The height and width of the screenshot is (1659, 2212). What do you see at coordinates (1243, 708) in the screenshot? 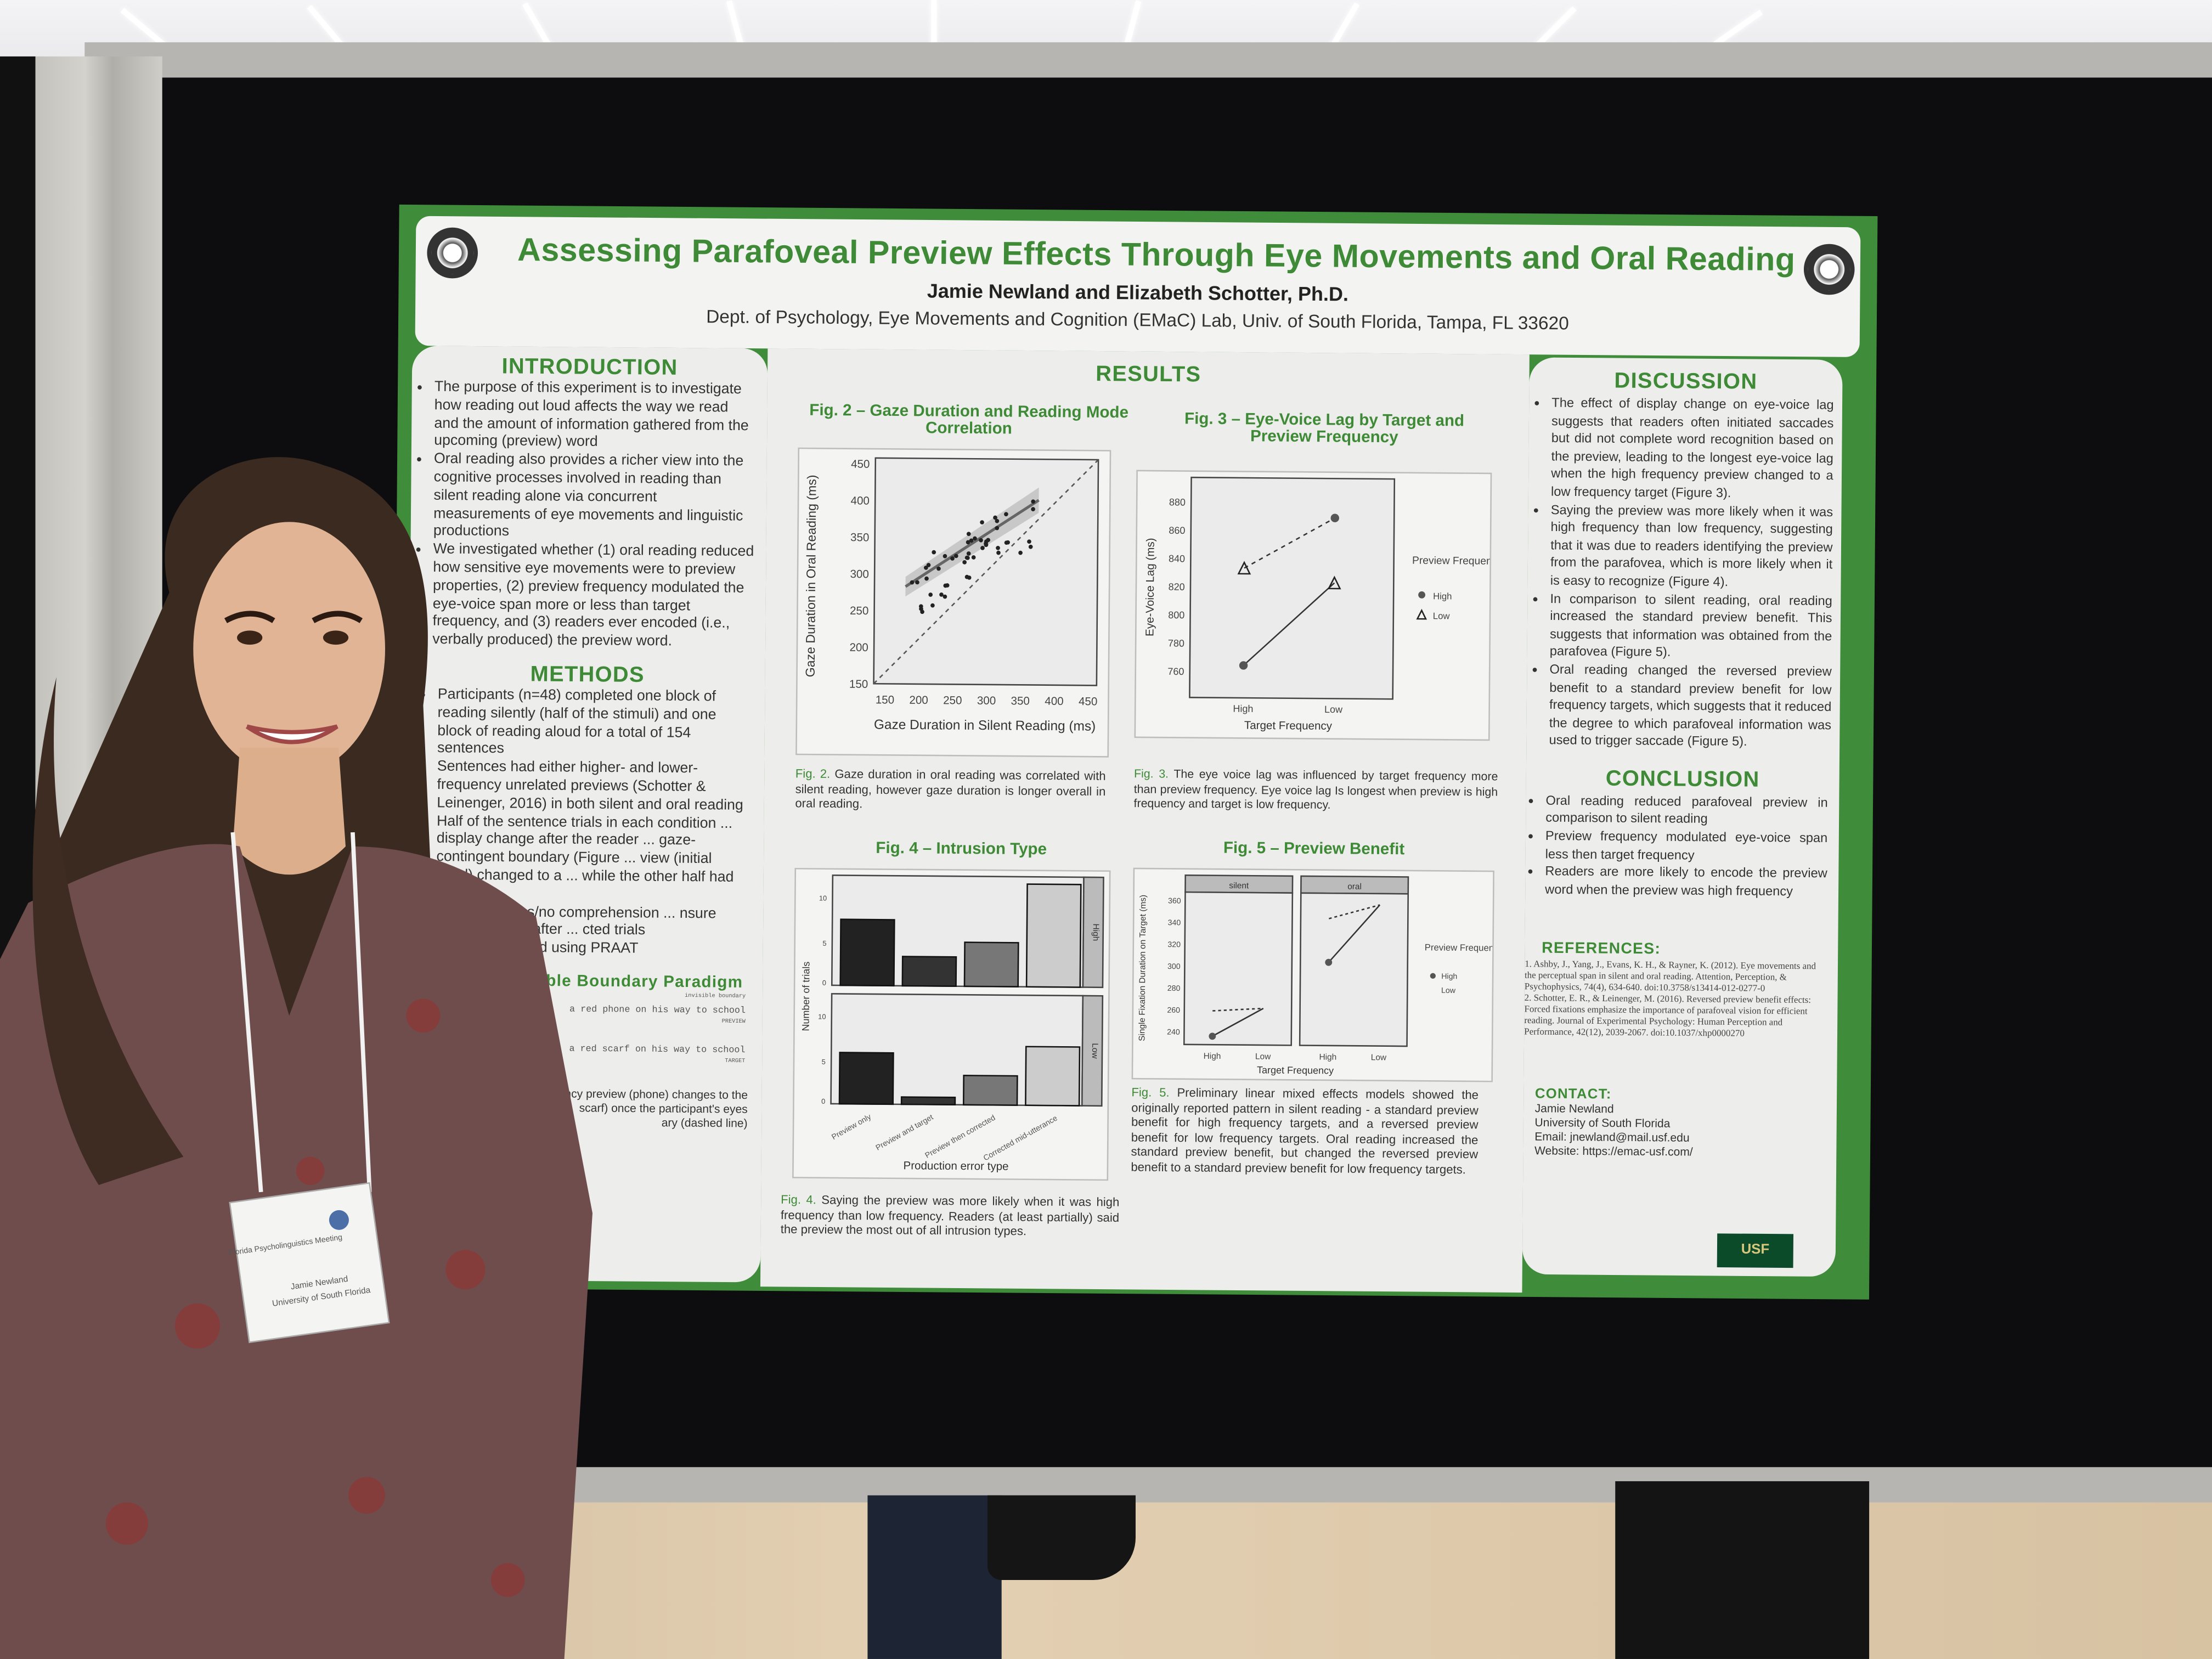
I see `fig3-xtick: High` at bounding box center [1243, 708].